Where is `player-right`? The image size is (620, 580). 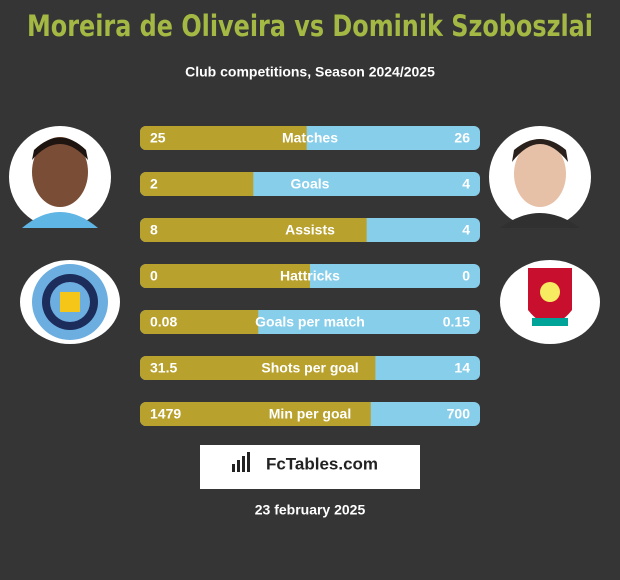
player-right is located at coordinates (540, 177).